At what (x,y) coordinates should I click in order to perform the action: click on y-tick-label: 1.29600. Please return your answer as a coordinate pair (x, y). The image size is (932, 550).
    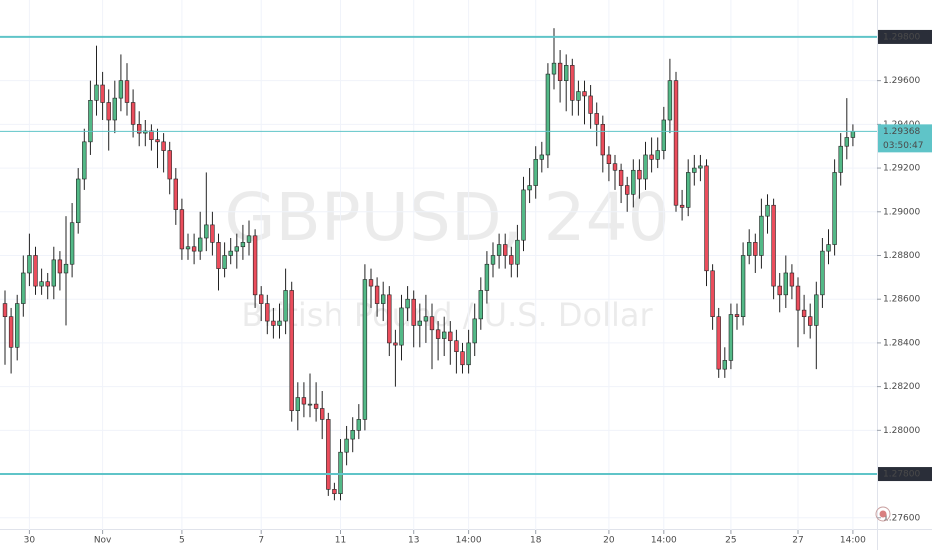
    Looking at the image, I should click on (901, 81).